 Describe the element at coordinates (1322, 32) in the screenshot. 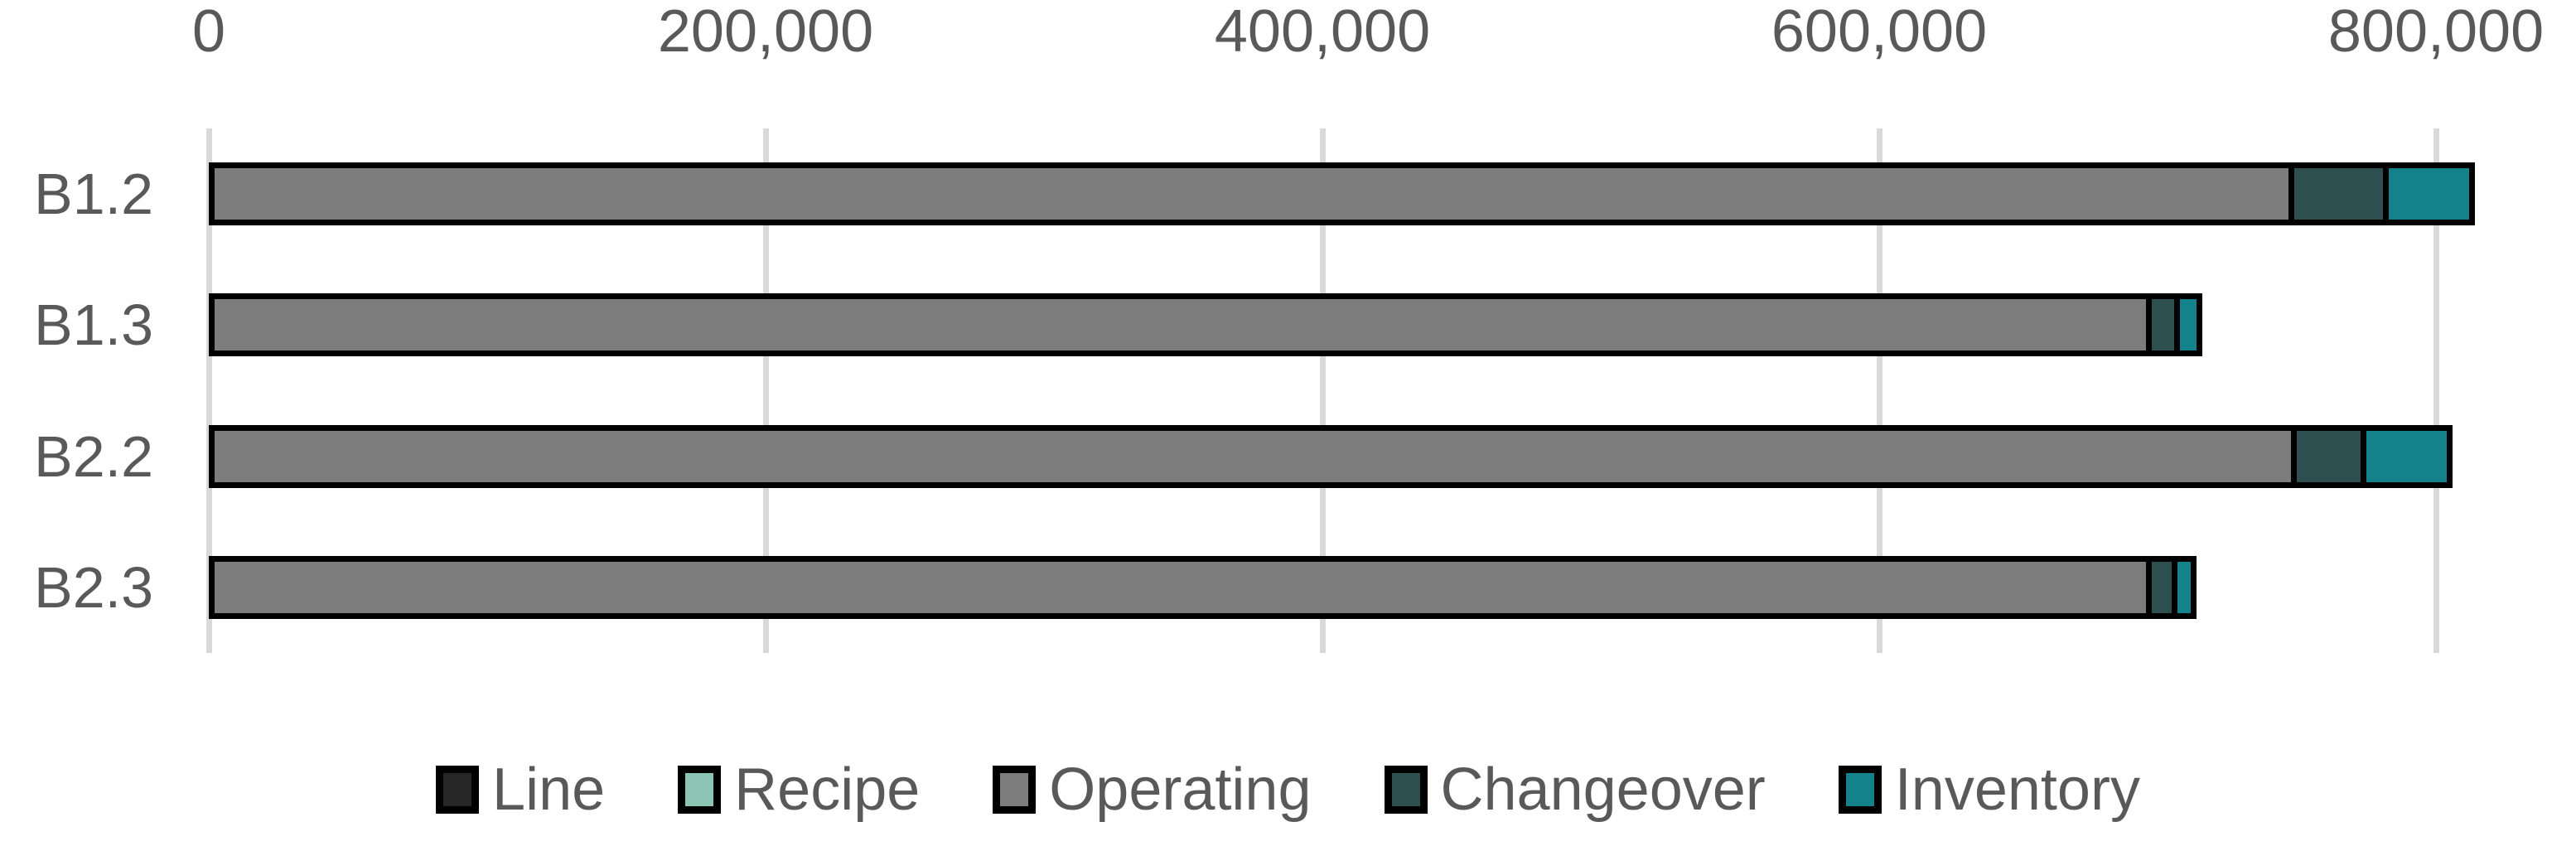

I see `x-tick-label: 400,000` at that location.